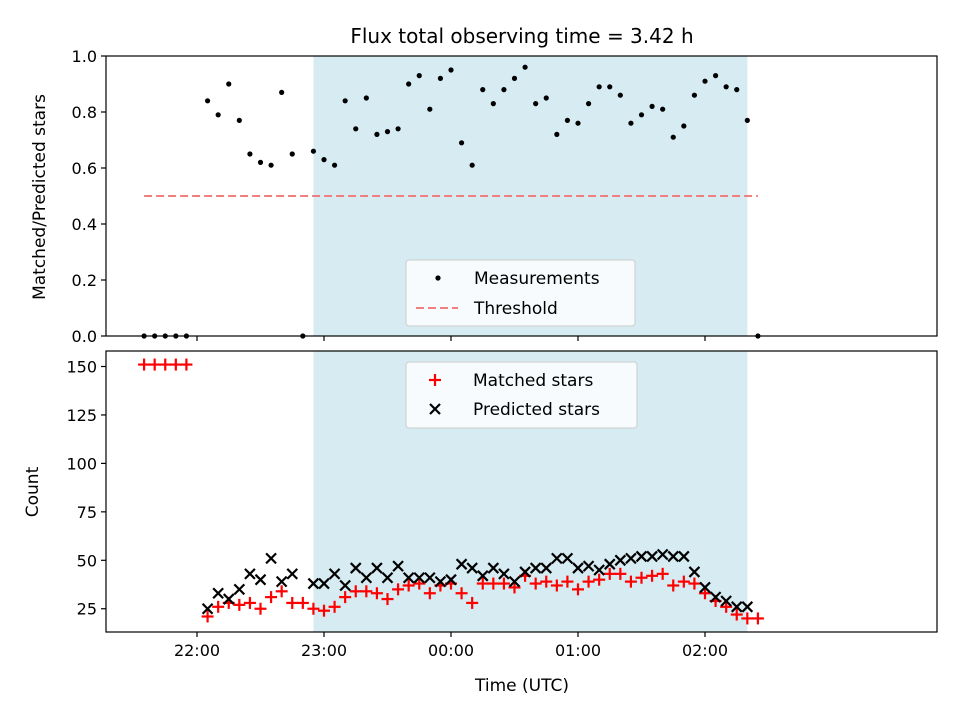 The width and height of the screenshot is (960, 720). I want to click on top-x-axis, so click(451, 338).